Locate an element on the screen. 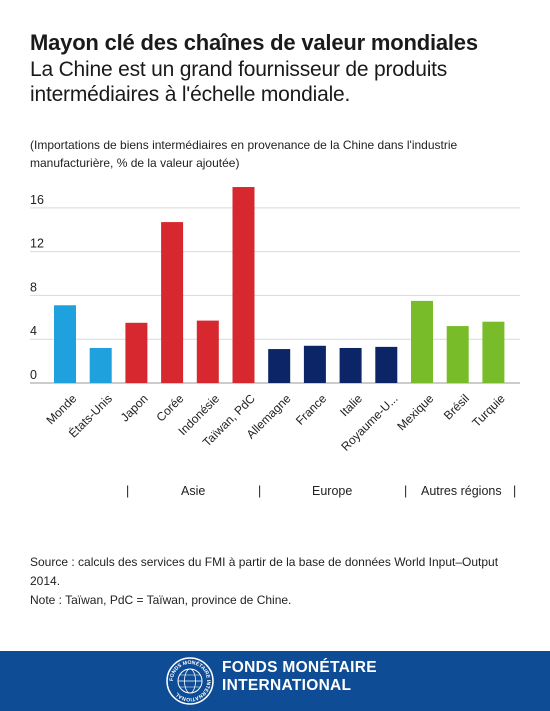  x-tick-label: Mexique is located at coordinates (415, 412).